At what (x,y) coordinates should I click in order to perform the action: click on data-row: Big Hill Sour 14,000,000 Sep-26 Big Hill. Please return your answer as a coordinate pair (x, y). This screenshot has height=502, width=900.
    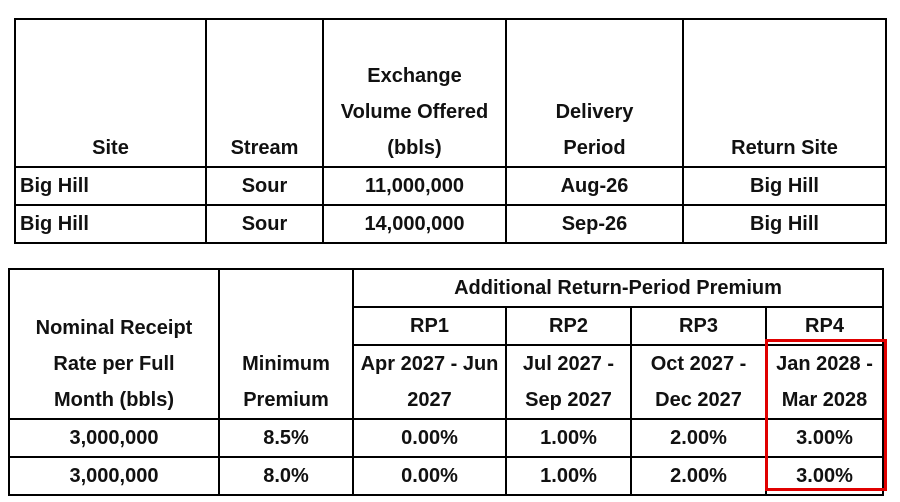
    Looking at the image, I should click on (450, 224).